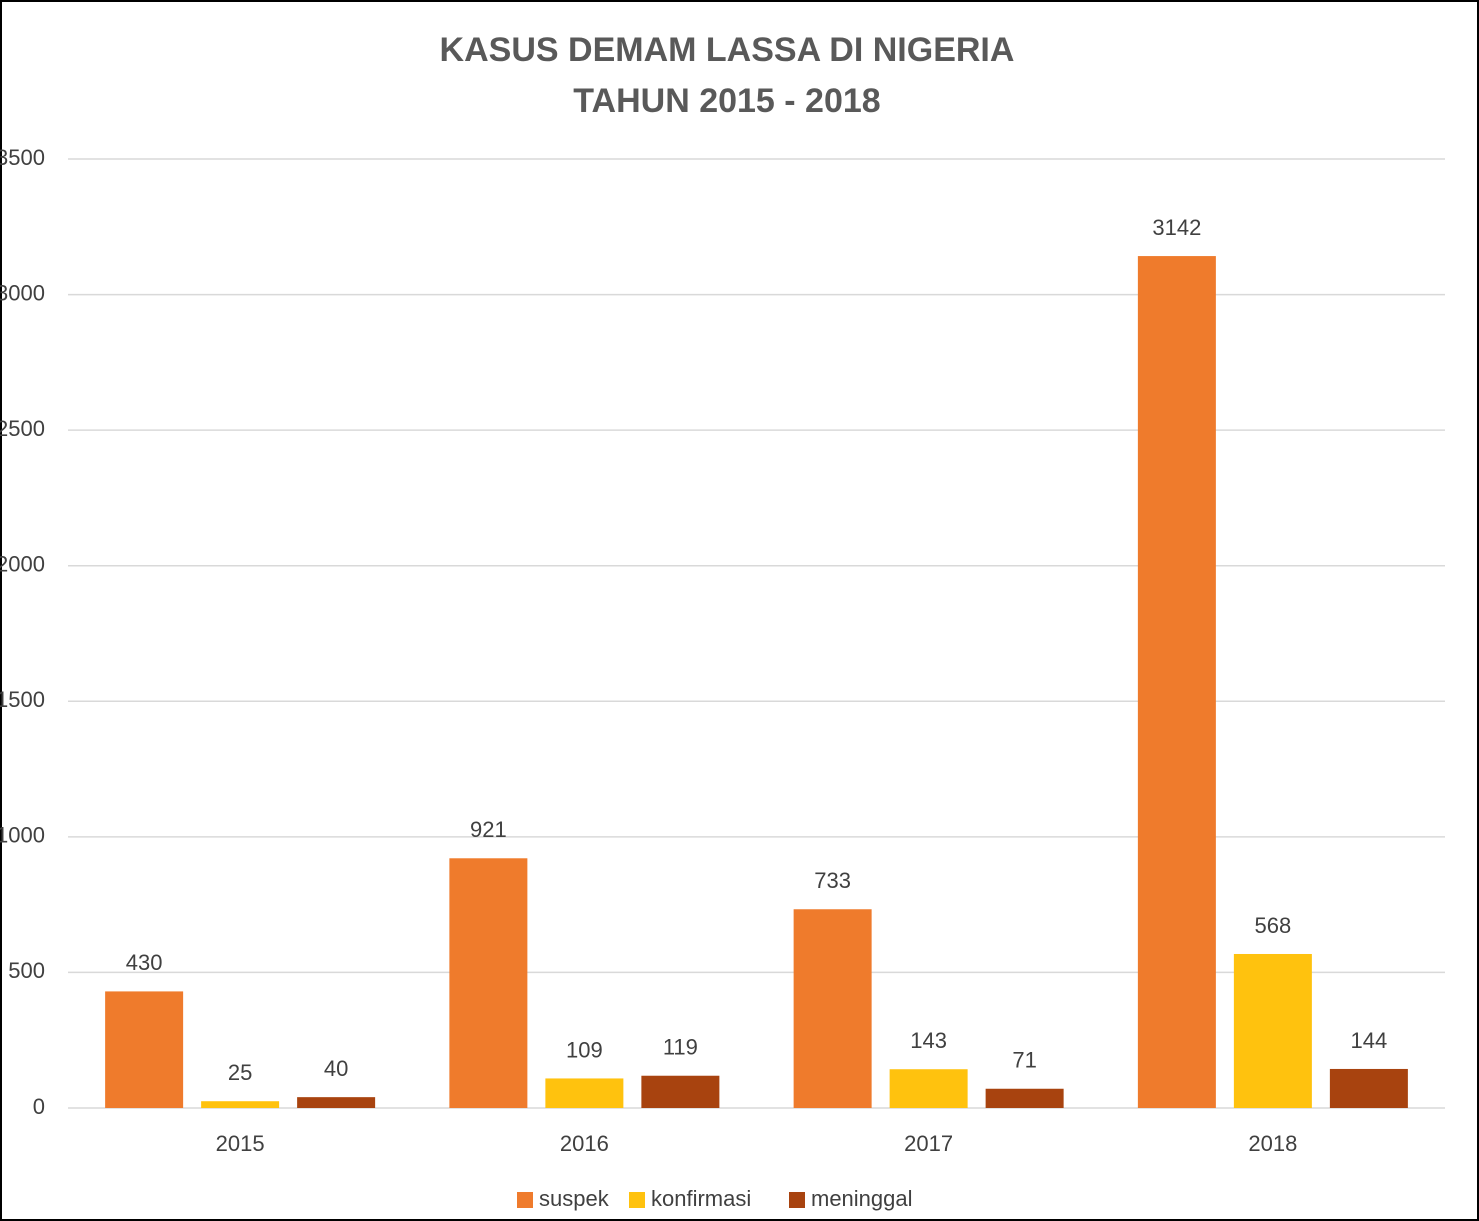 Image resolution: width=1479 pixels, height=1221 pixels. I want to click on y-tick-label: 1500, so click(22, 699).